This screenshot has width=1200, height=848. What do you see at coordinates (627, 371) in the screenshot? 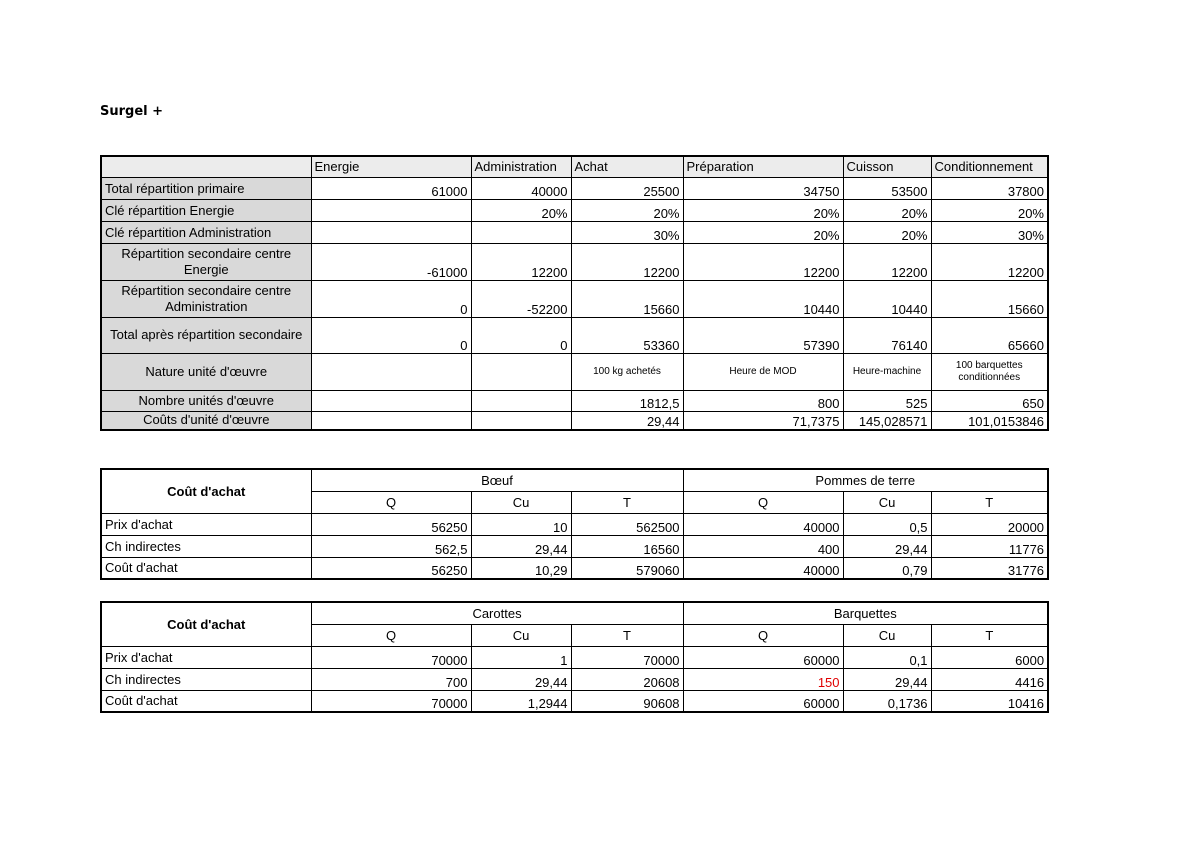
I see `cell: 100 kg achetés` at bounding box center [627, 371].